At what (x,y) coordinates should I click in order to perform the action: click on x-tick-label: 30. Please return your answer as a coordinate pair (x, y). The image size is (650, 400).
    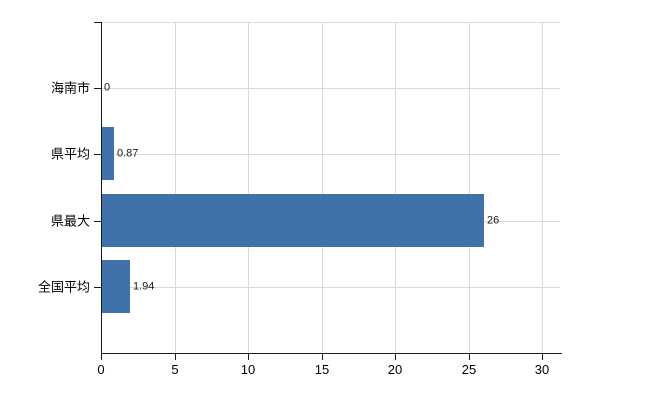
    Looking at the image, I should click on (542, 369).